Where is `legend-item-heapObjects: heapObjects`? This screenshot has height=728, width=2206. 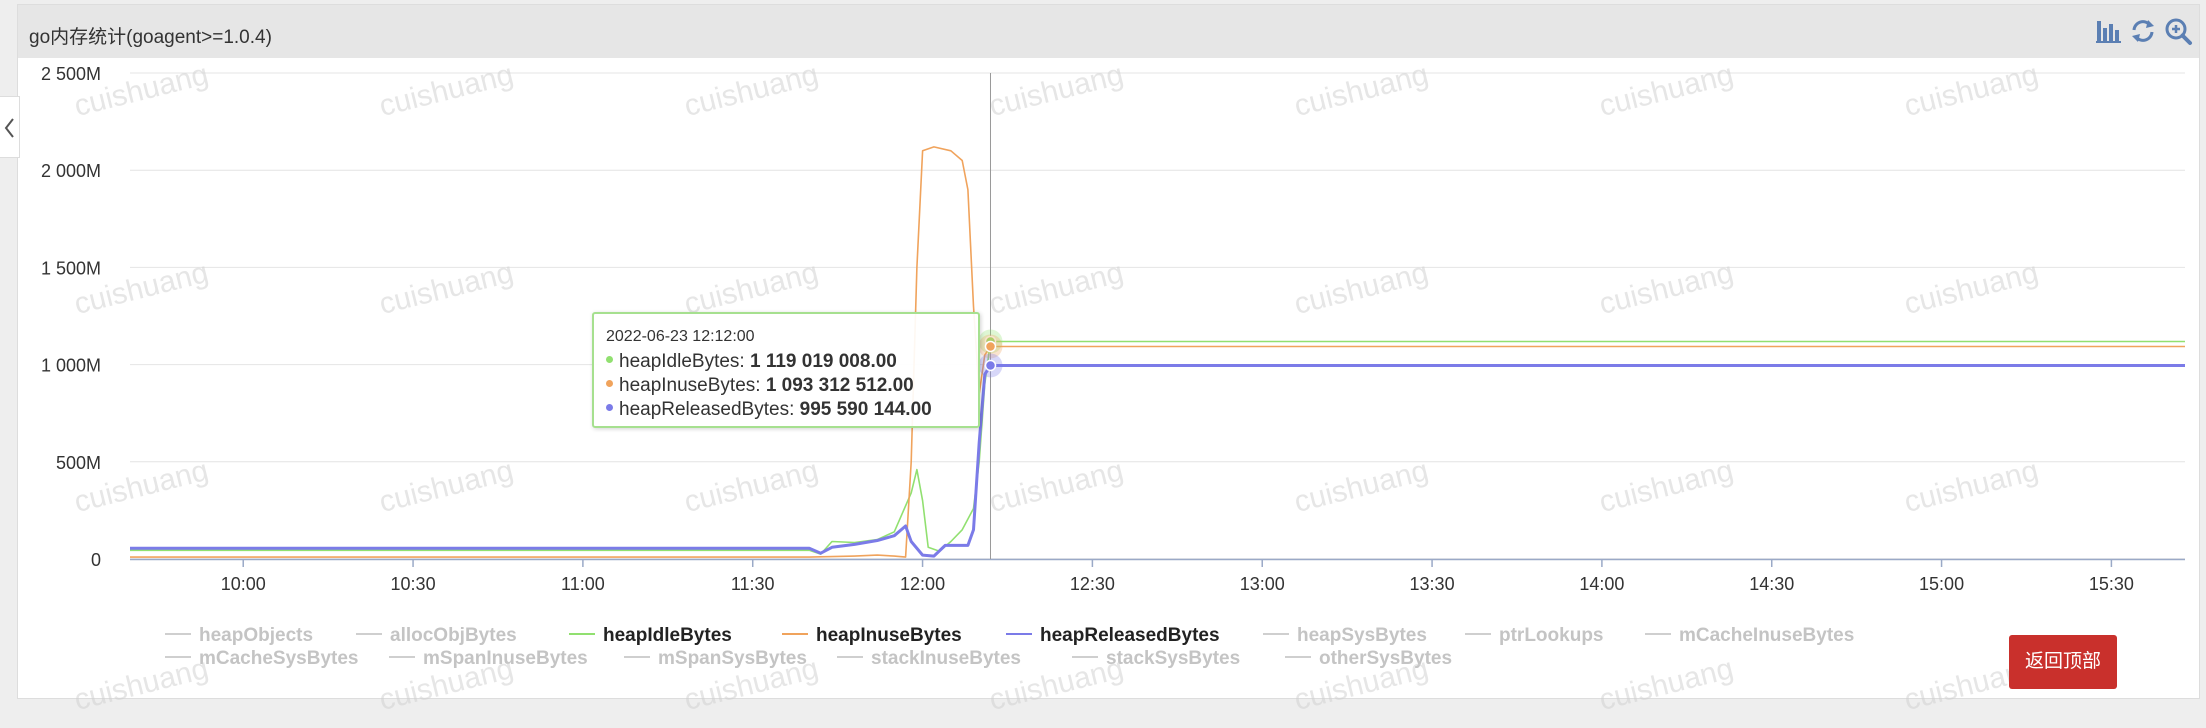 legend-item-heapObjects: heapObjects is located at coordinates (239, 635).